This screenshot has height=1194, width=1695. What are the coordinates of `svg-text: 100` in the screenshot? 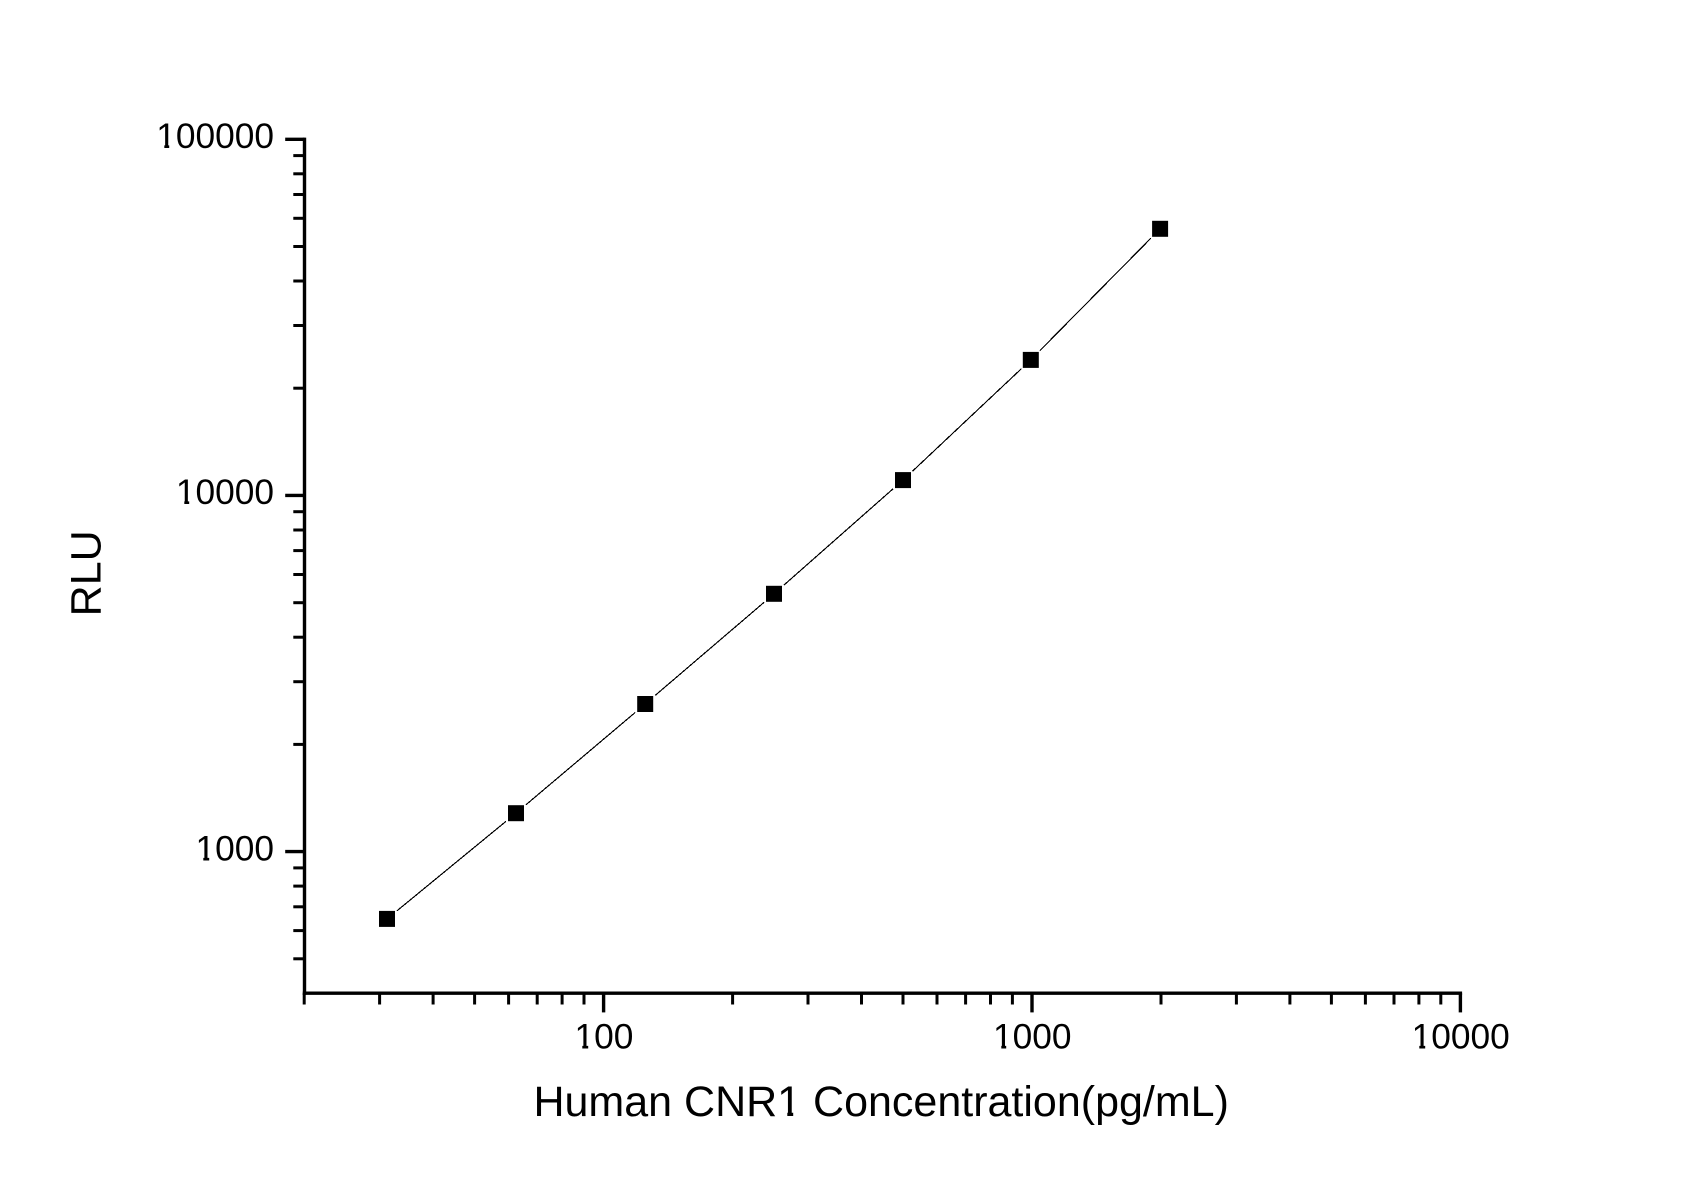 It's located at (603, 1037).